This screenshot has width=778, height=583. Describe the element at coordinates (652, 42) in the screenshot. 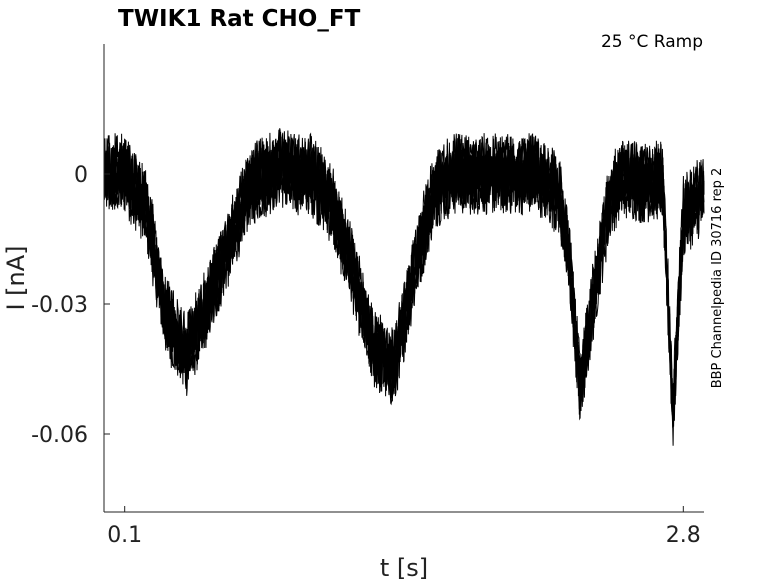

I see `condition-label: 25 °C Ramp` at that location.